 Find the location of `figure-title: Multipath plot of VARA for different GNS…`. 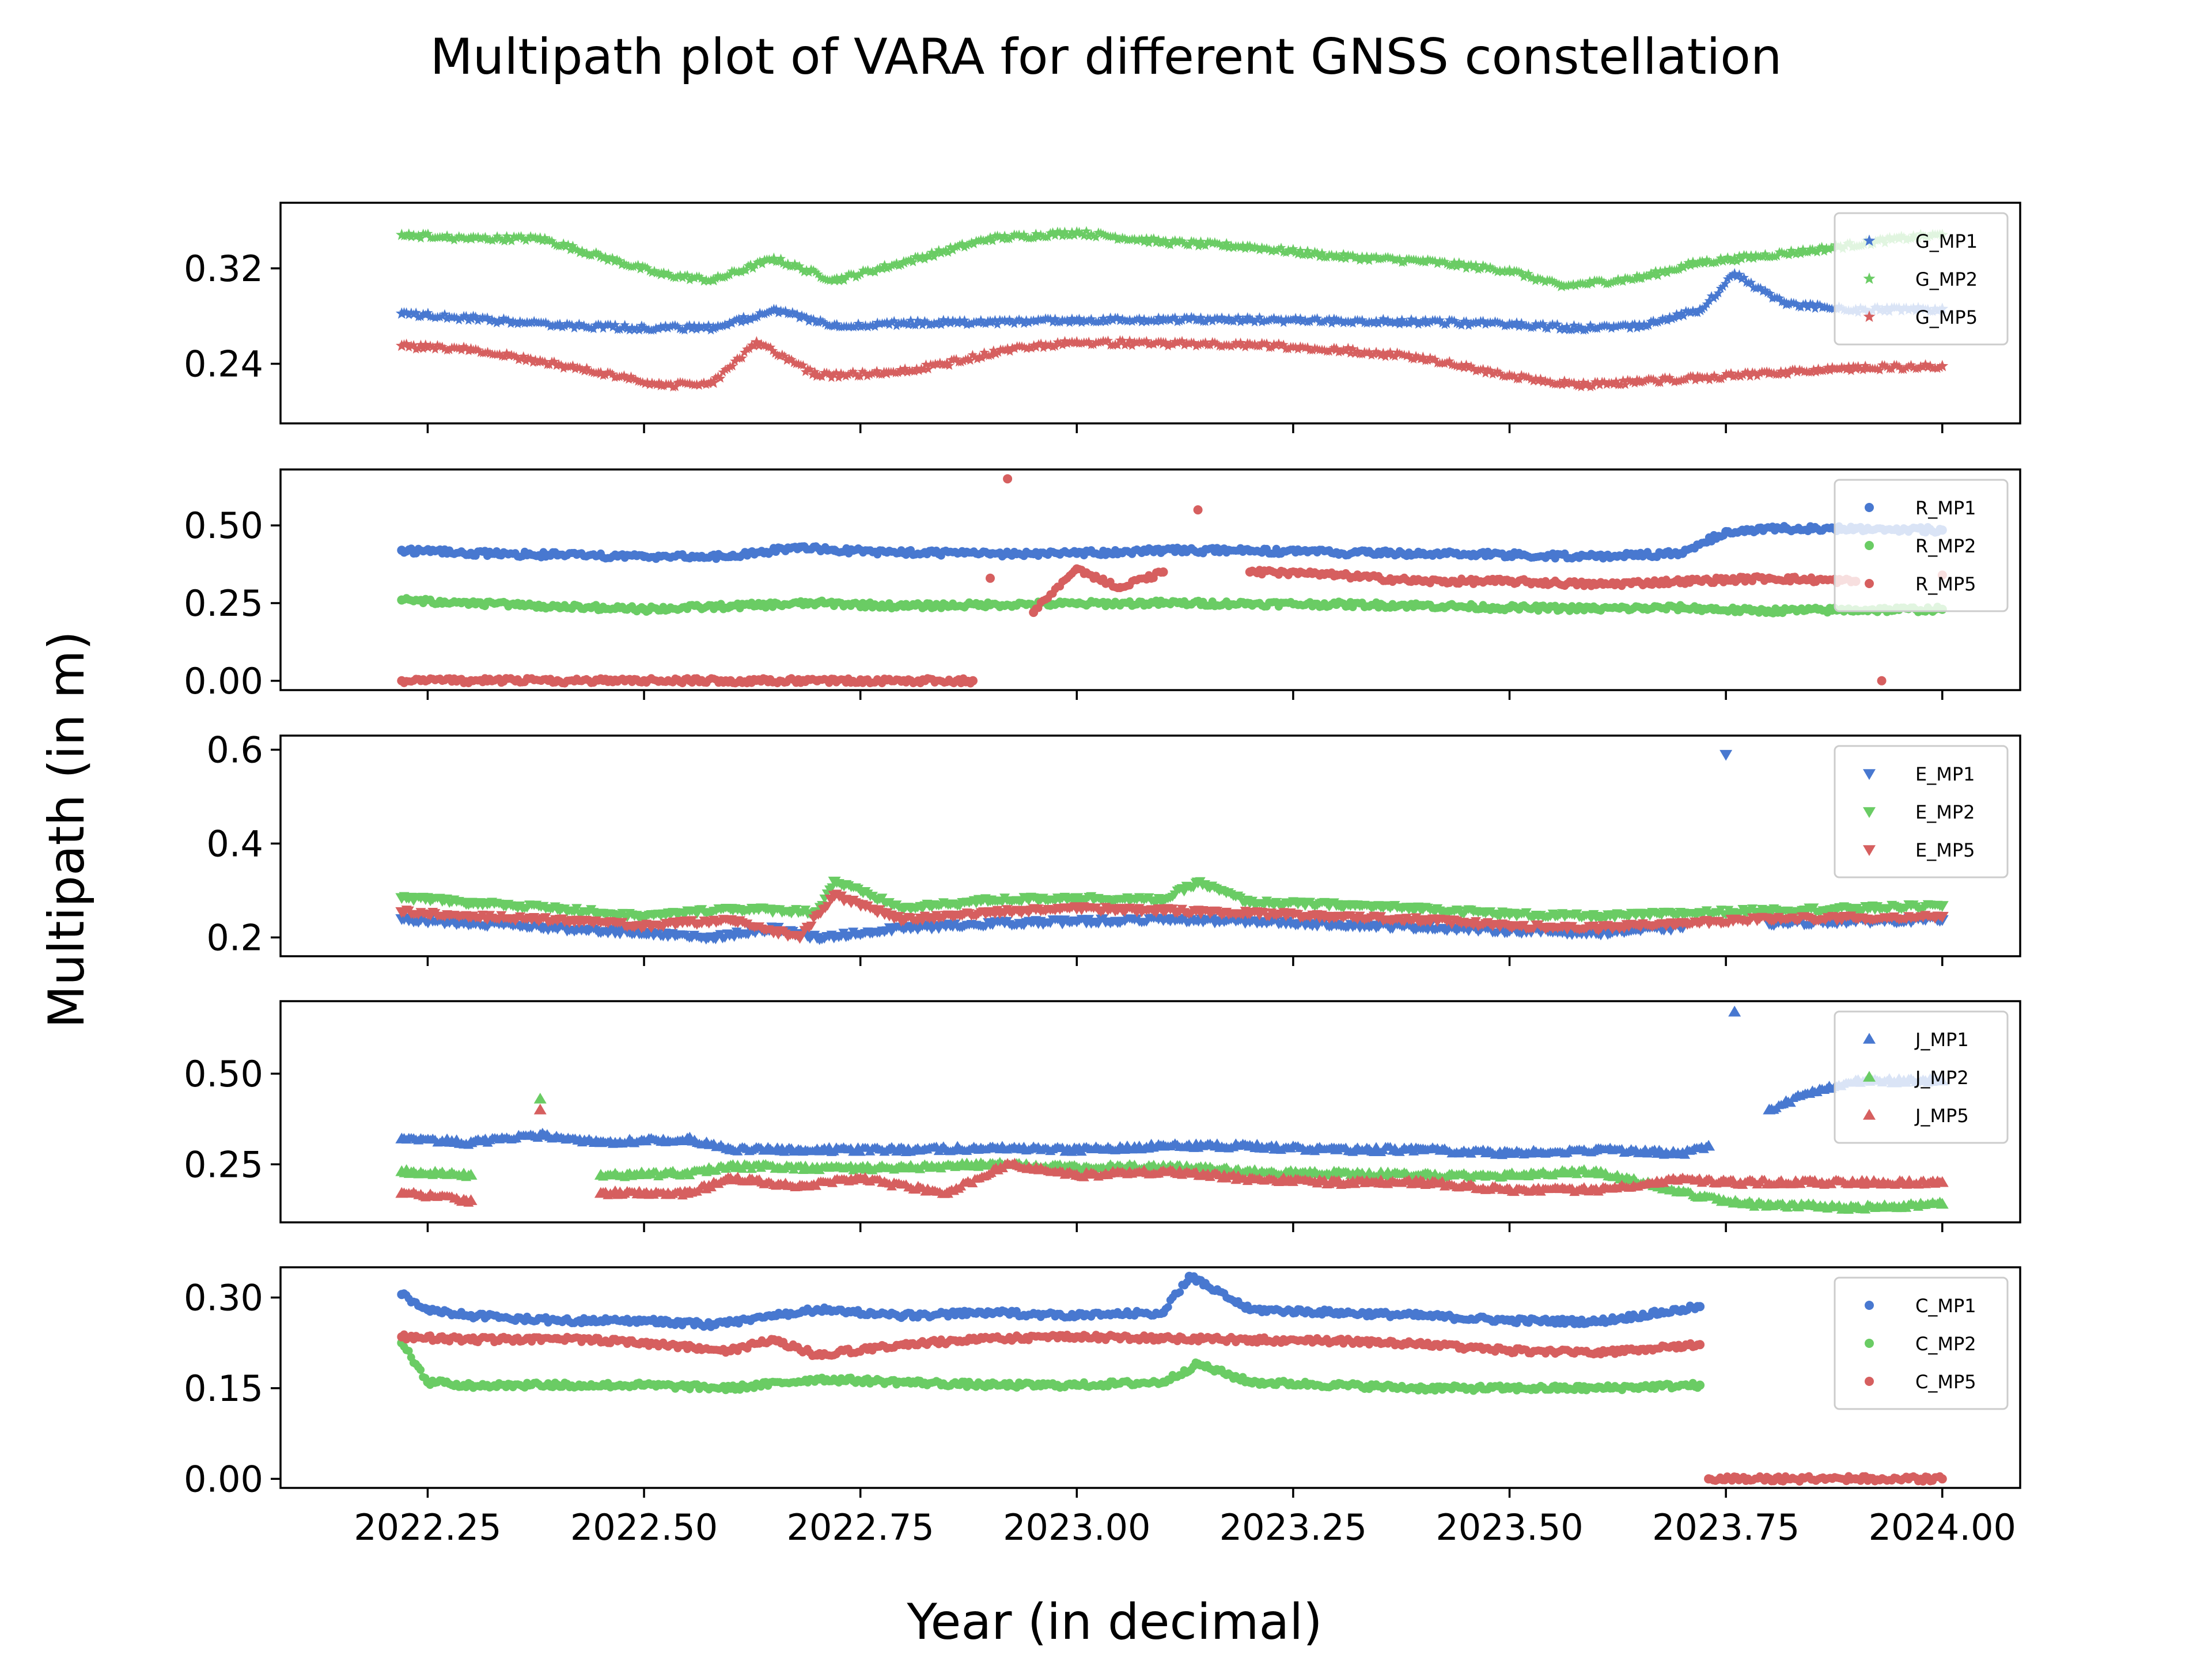

figure-title: Multipath plot of VARA for different GNS… is located at coordinates (1106, 57).